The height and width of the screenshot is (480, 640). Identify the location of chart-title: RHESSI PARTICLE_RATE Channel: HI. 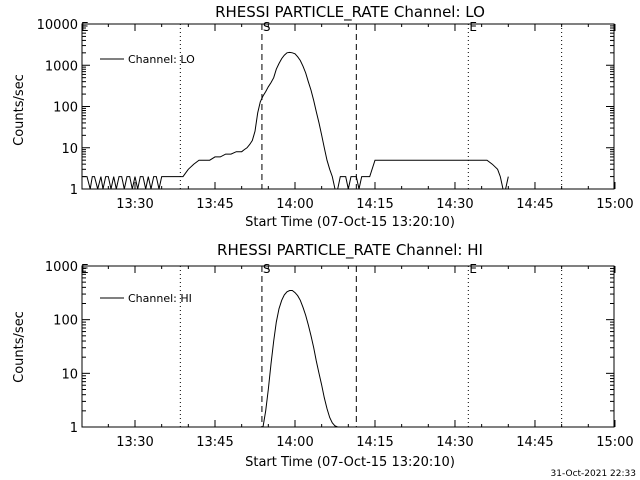
(350, 250).